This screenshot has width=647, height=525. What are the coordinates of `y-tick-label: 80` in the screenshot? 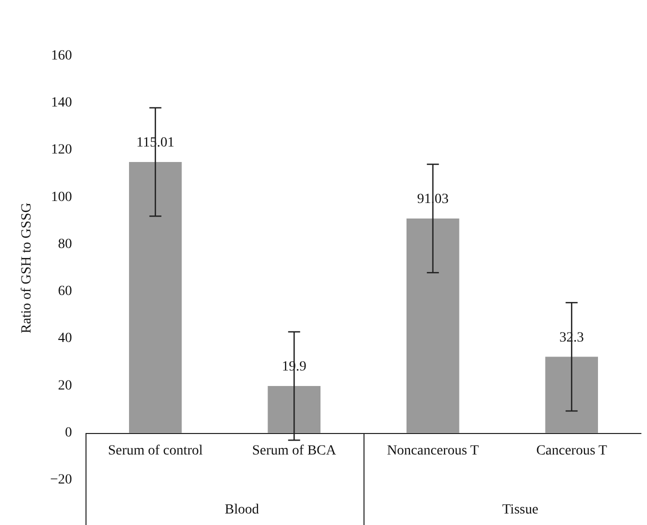 It's located at (65, 244).